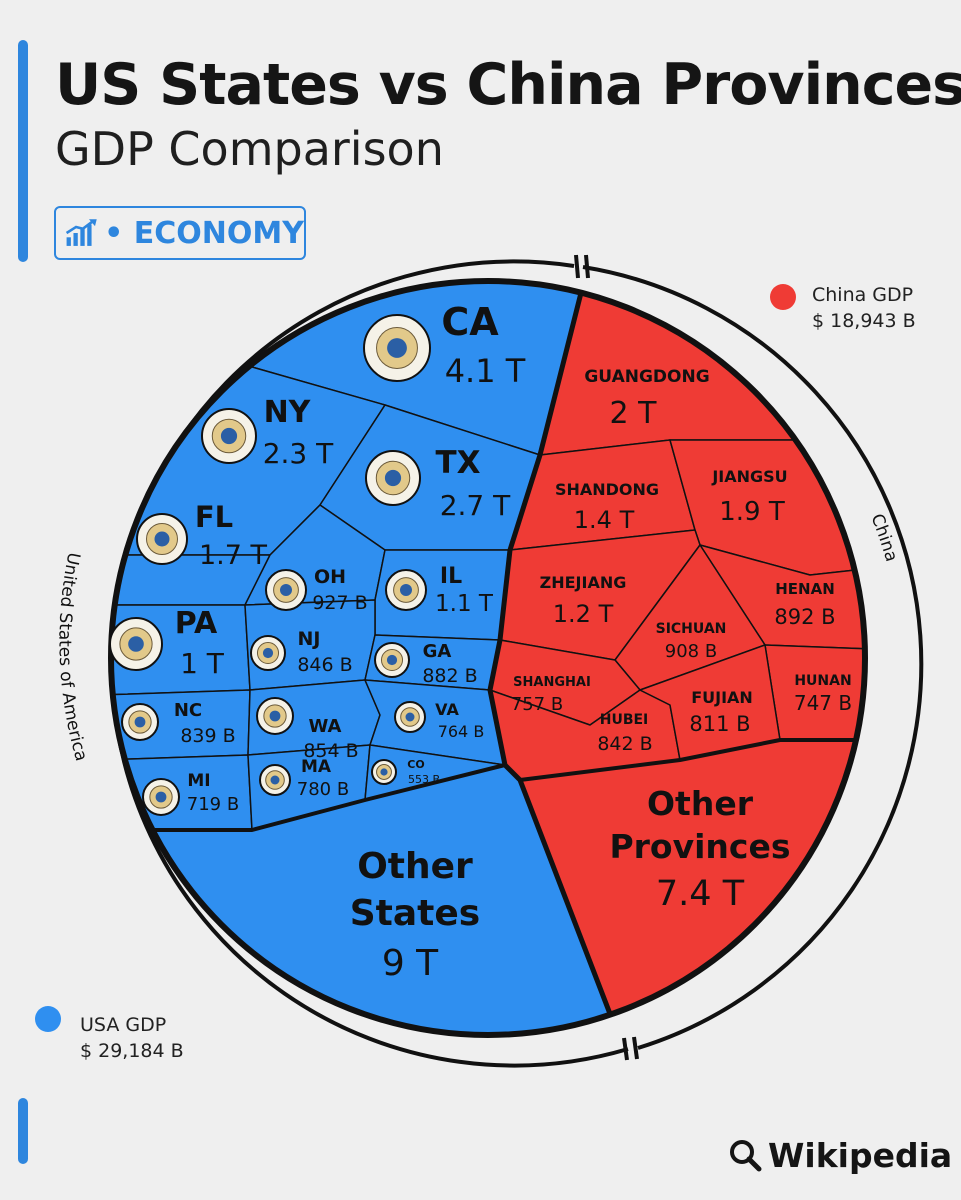  Describe the element at coordinates (288, 412) in the screenshot. I see `cell-label-ny: NY` at that location.